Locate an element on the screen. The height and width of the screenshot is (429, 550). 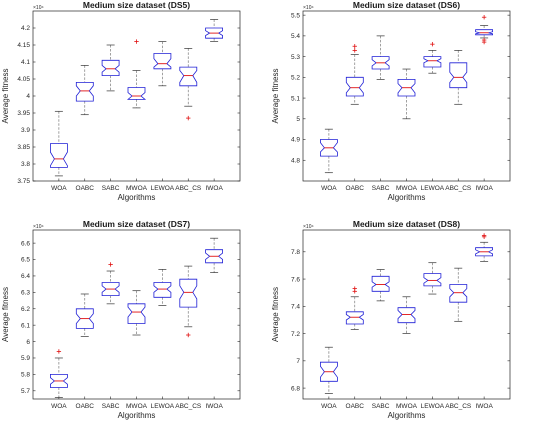
y-tick-label: 4.8 is located at coordinates (295, 160).